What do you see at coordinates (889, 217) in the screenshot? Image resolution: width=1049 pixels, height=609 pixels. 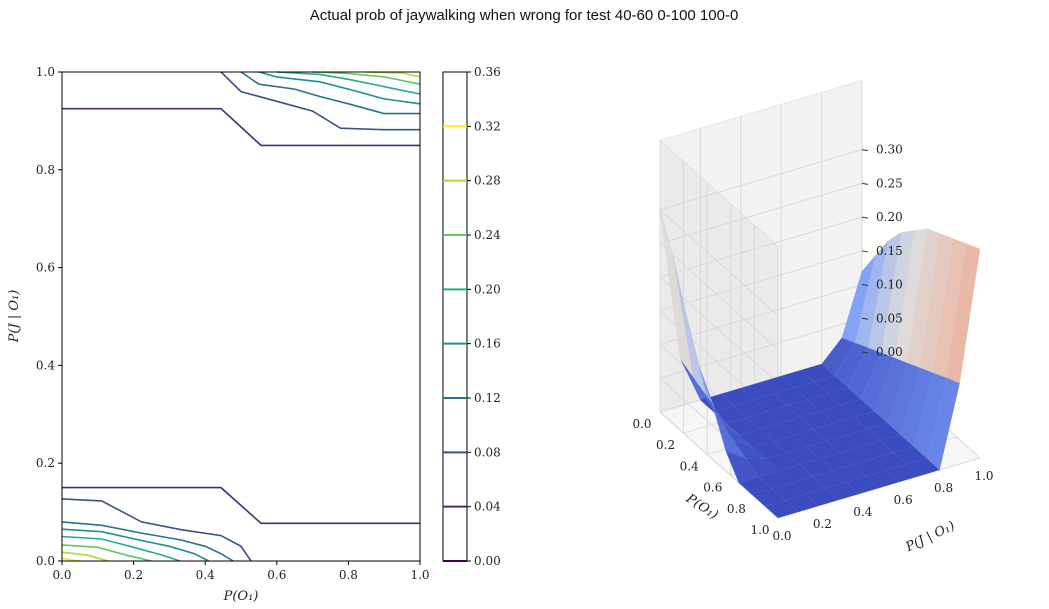 I see `surface-z-tick-label-4: 0.20` at bounding box center [889, 217].